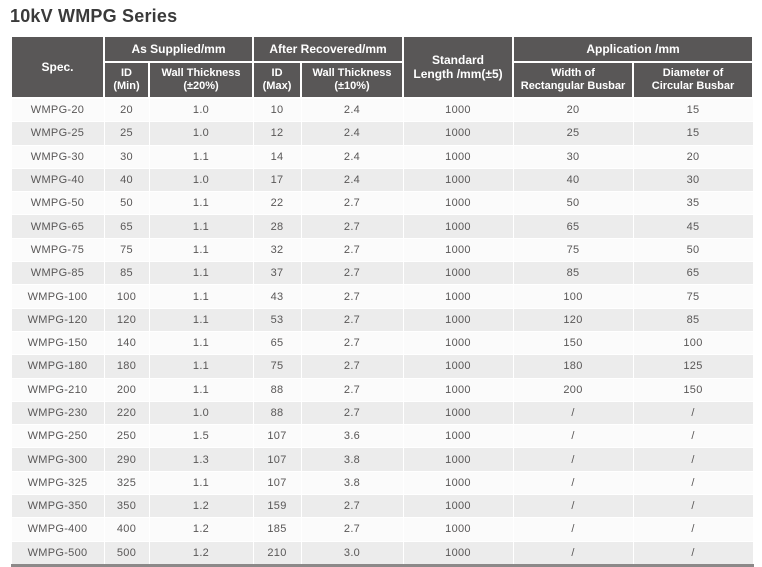 The width and height of the screenshot is (762, 567). I want to click on id-min-cell: 500, so click(126, 553).